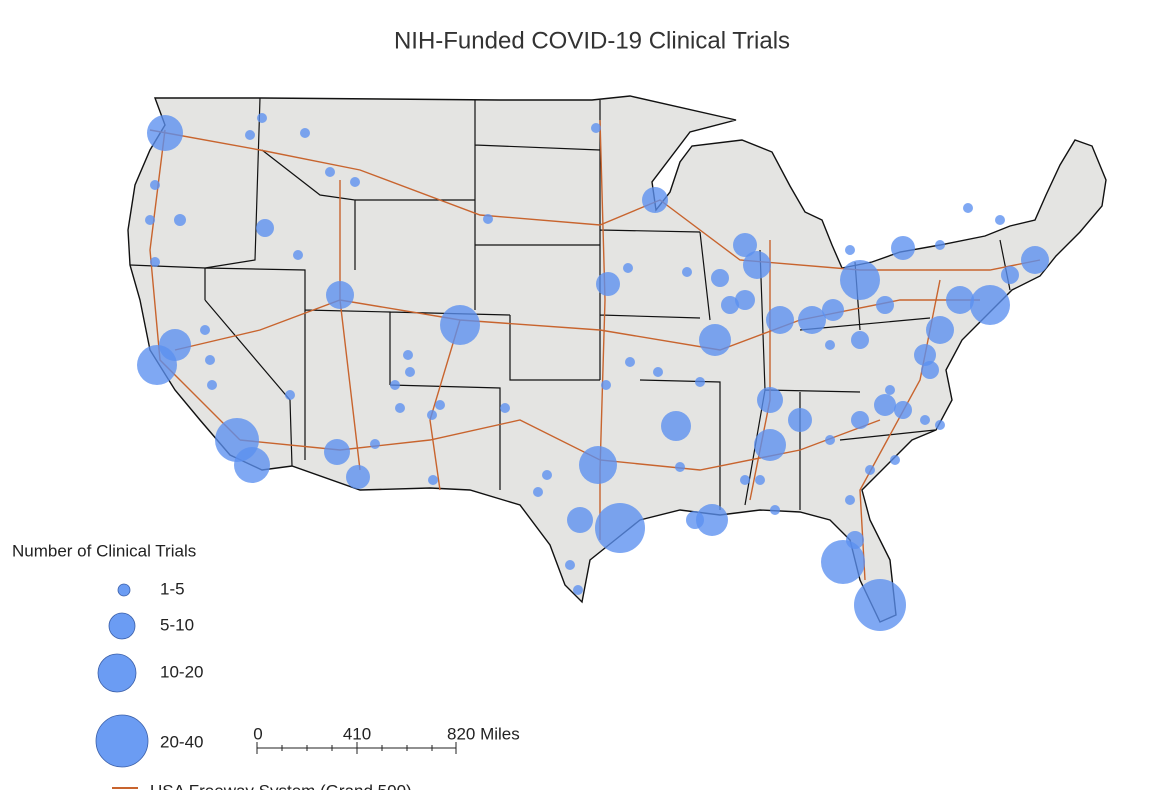 Image resolution: width=1150 pixels, height=790 pixels. What do you see at coordinates (281, 785) in the screenshot?
I see `road-legend-label: USA Freeway System (Grand 500)` at bounding box center [281, 785].